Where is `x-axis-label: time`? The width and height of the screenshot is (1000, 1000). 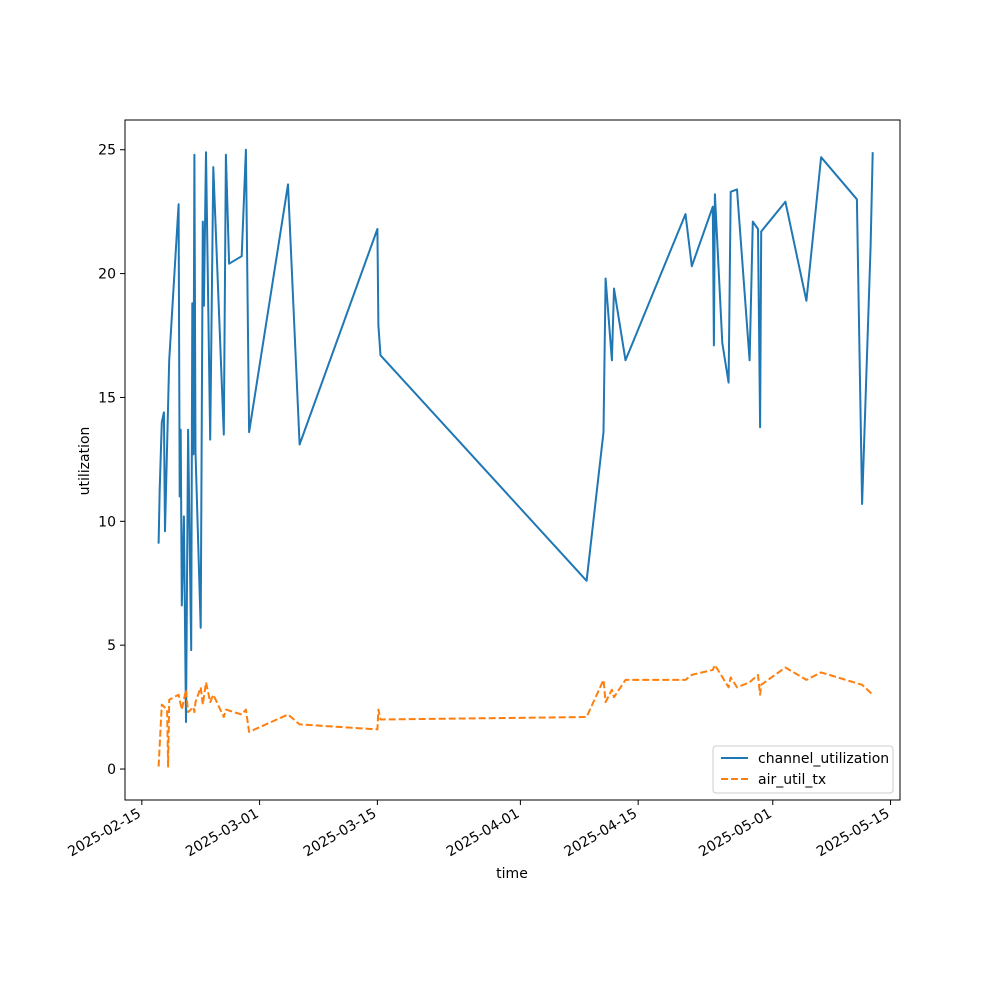
x-axis-label: time is located at coordinates (512, 874).